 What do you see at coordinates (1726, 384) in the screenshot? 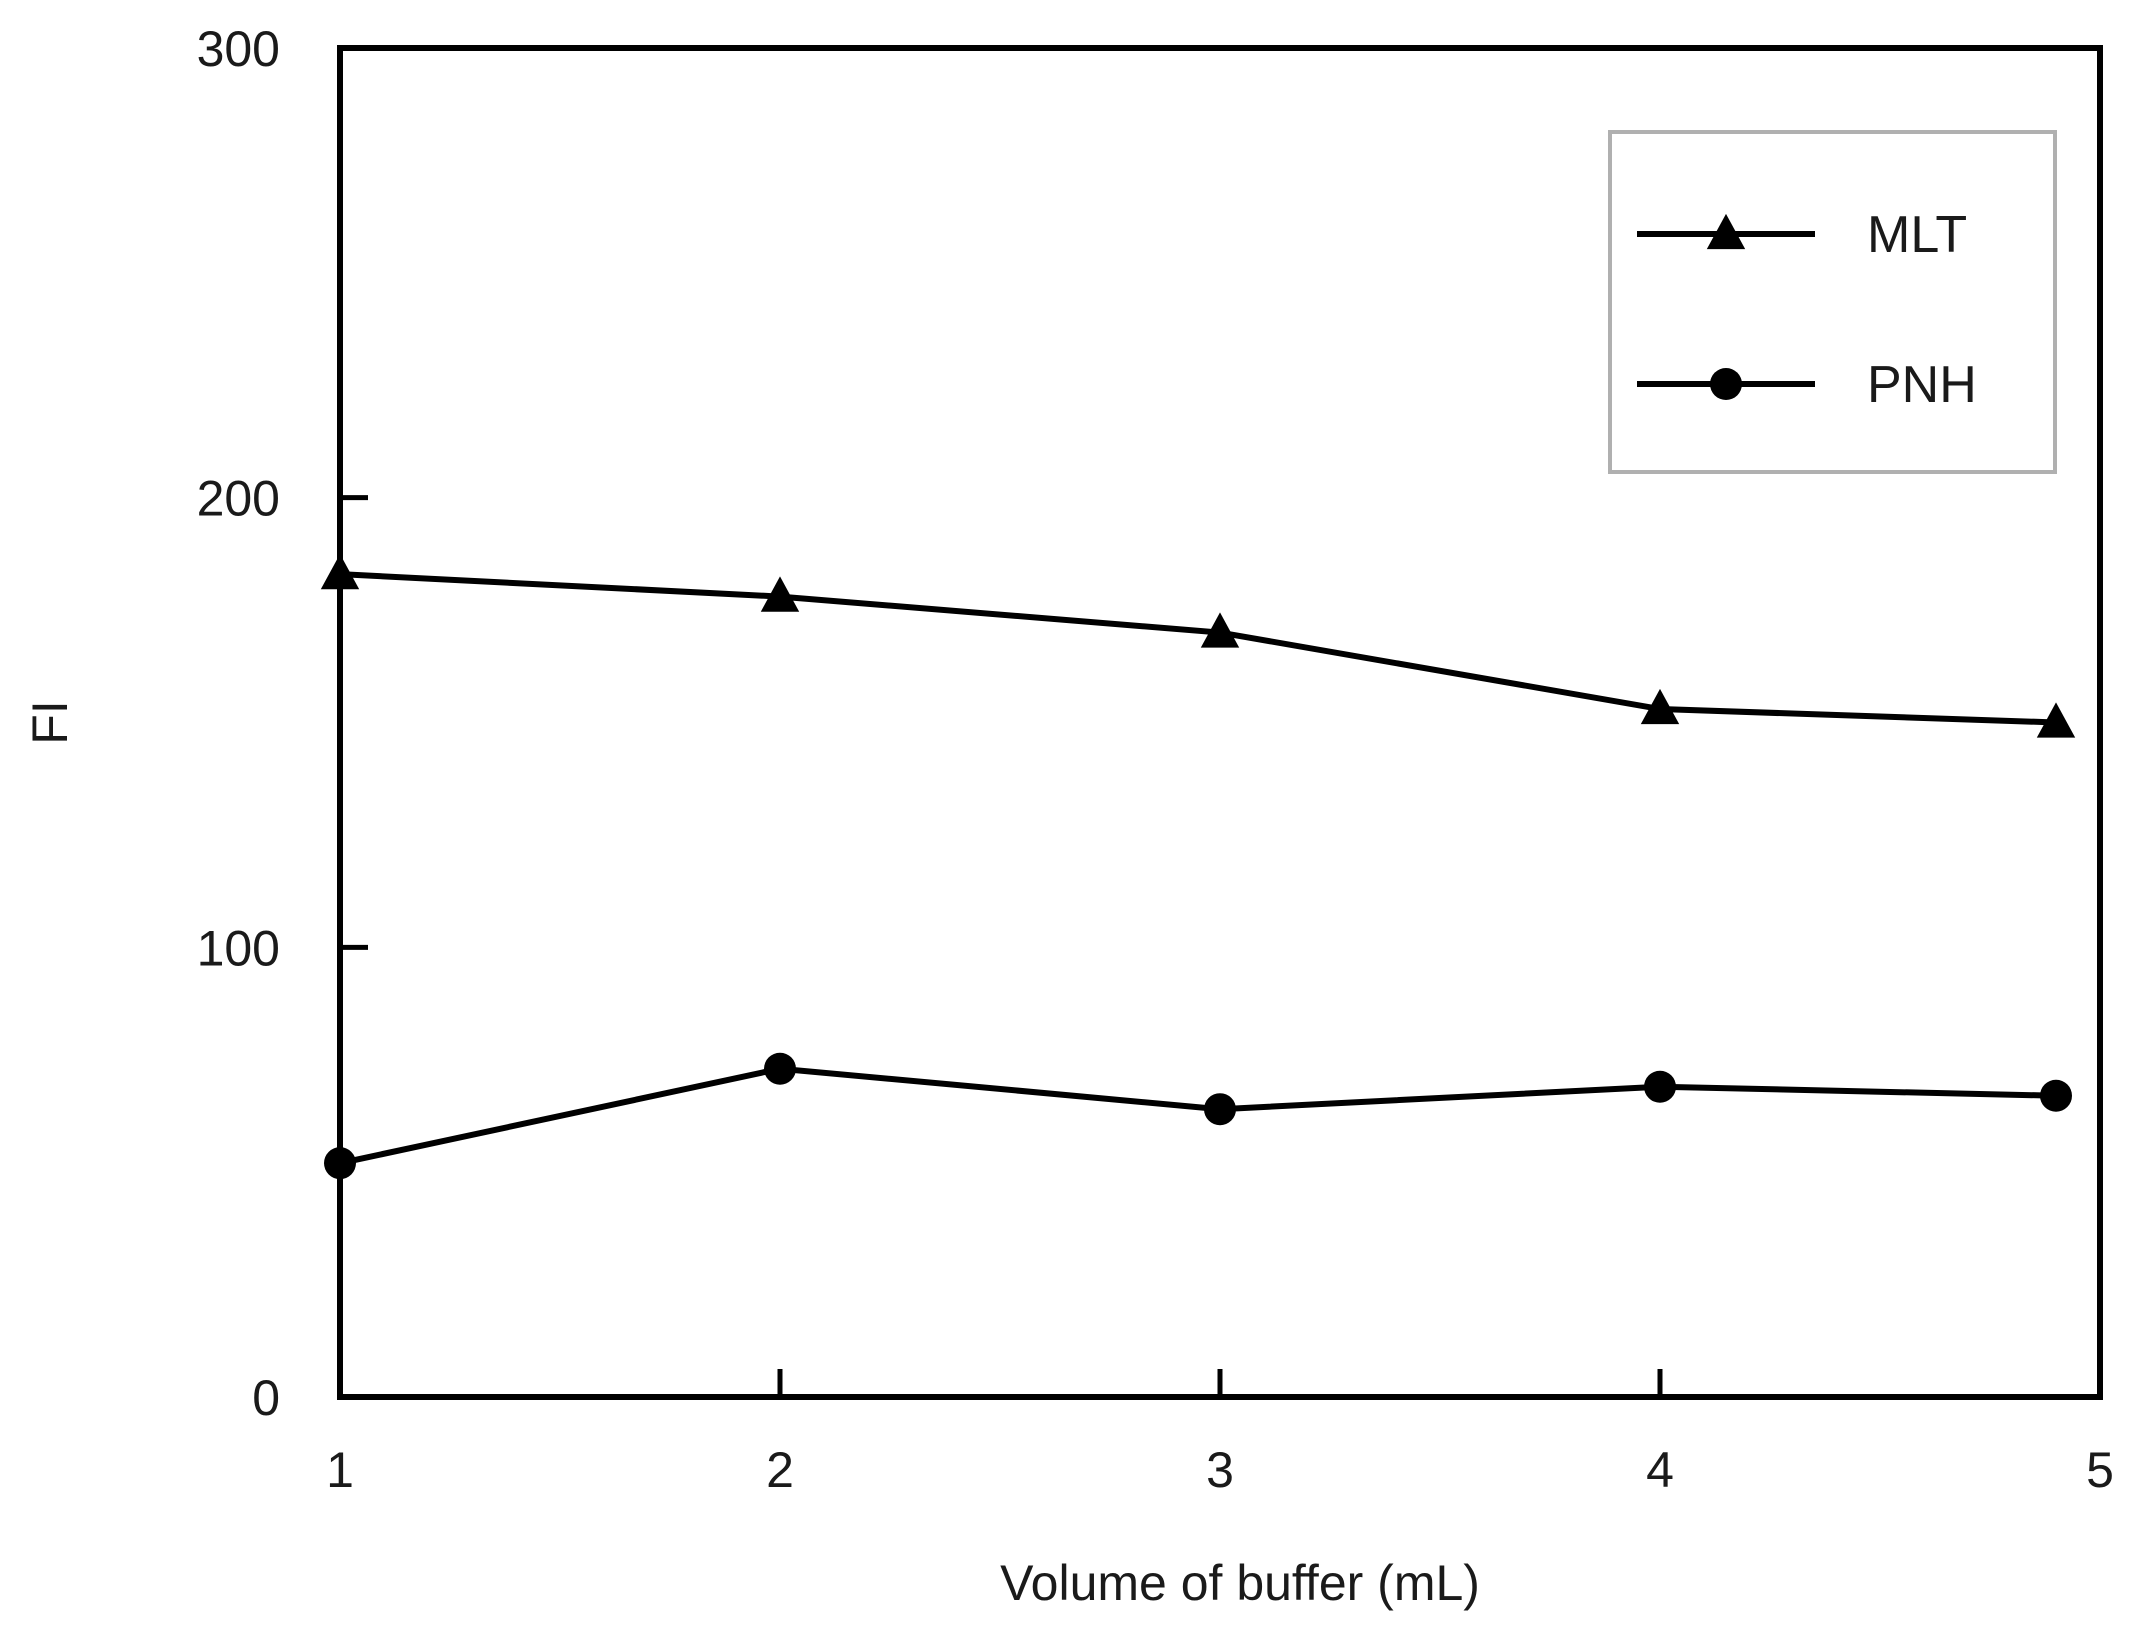
I see `legend-marker-pnh` at bounding box center [1726, 384].